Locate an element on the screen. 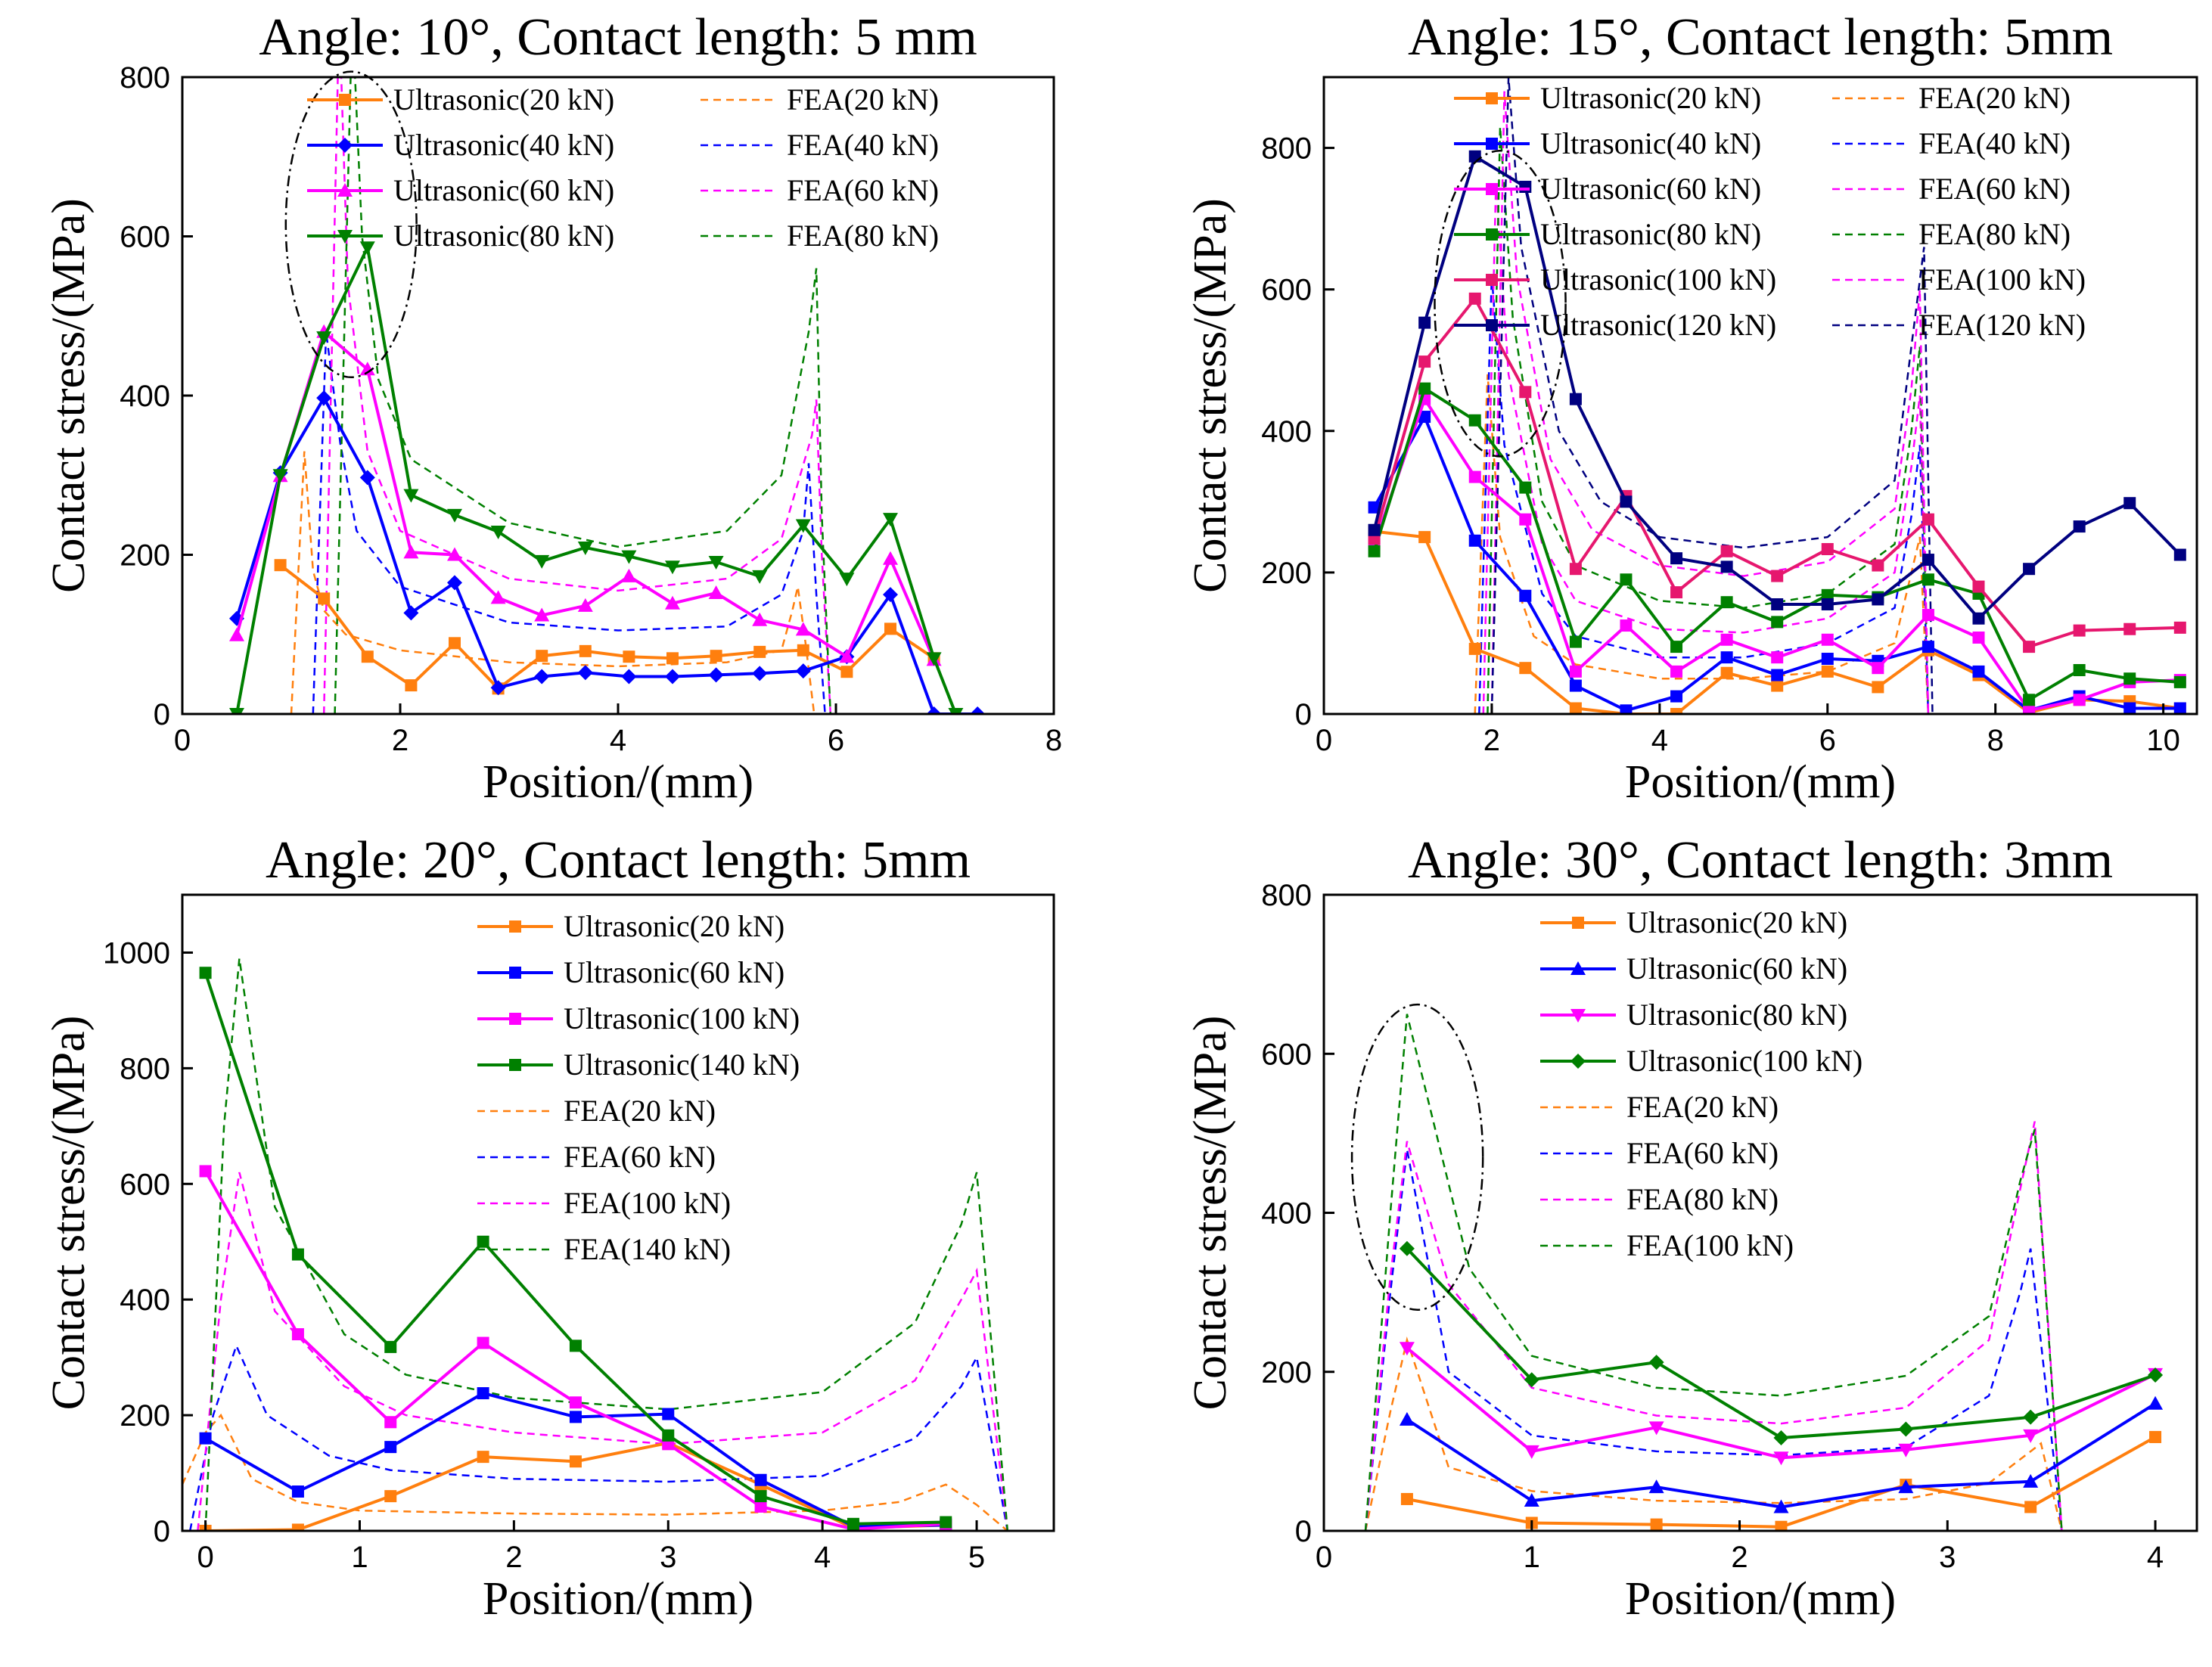  plot-area is located at coordinates (607, 395).